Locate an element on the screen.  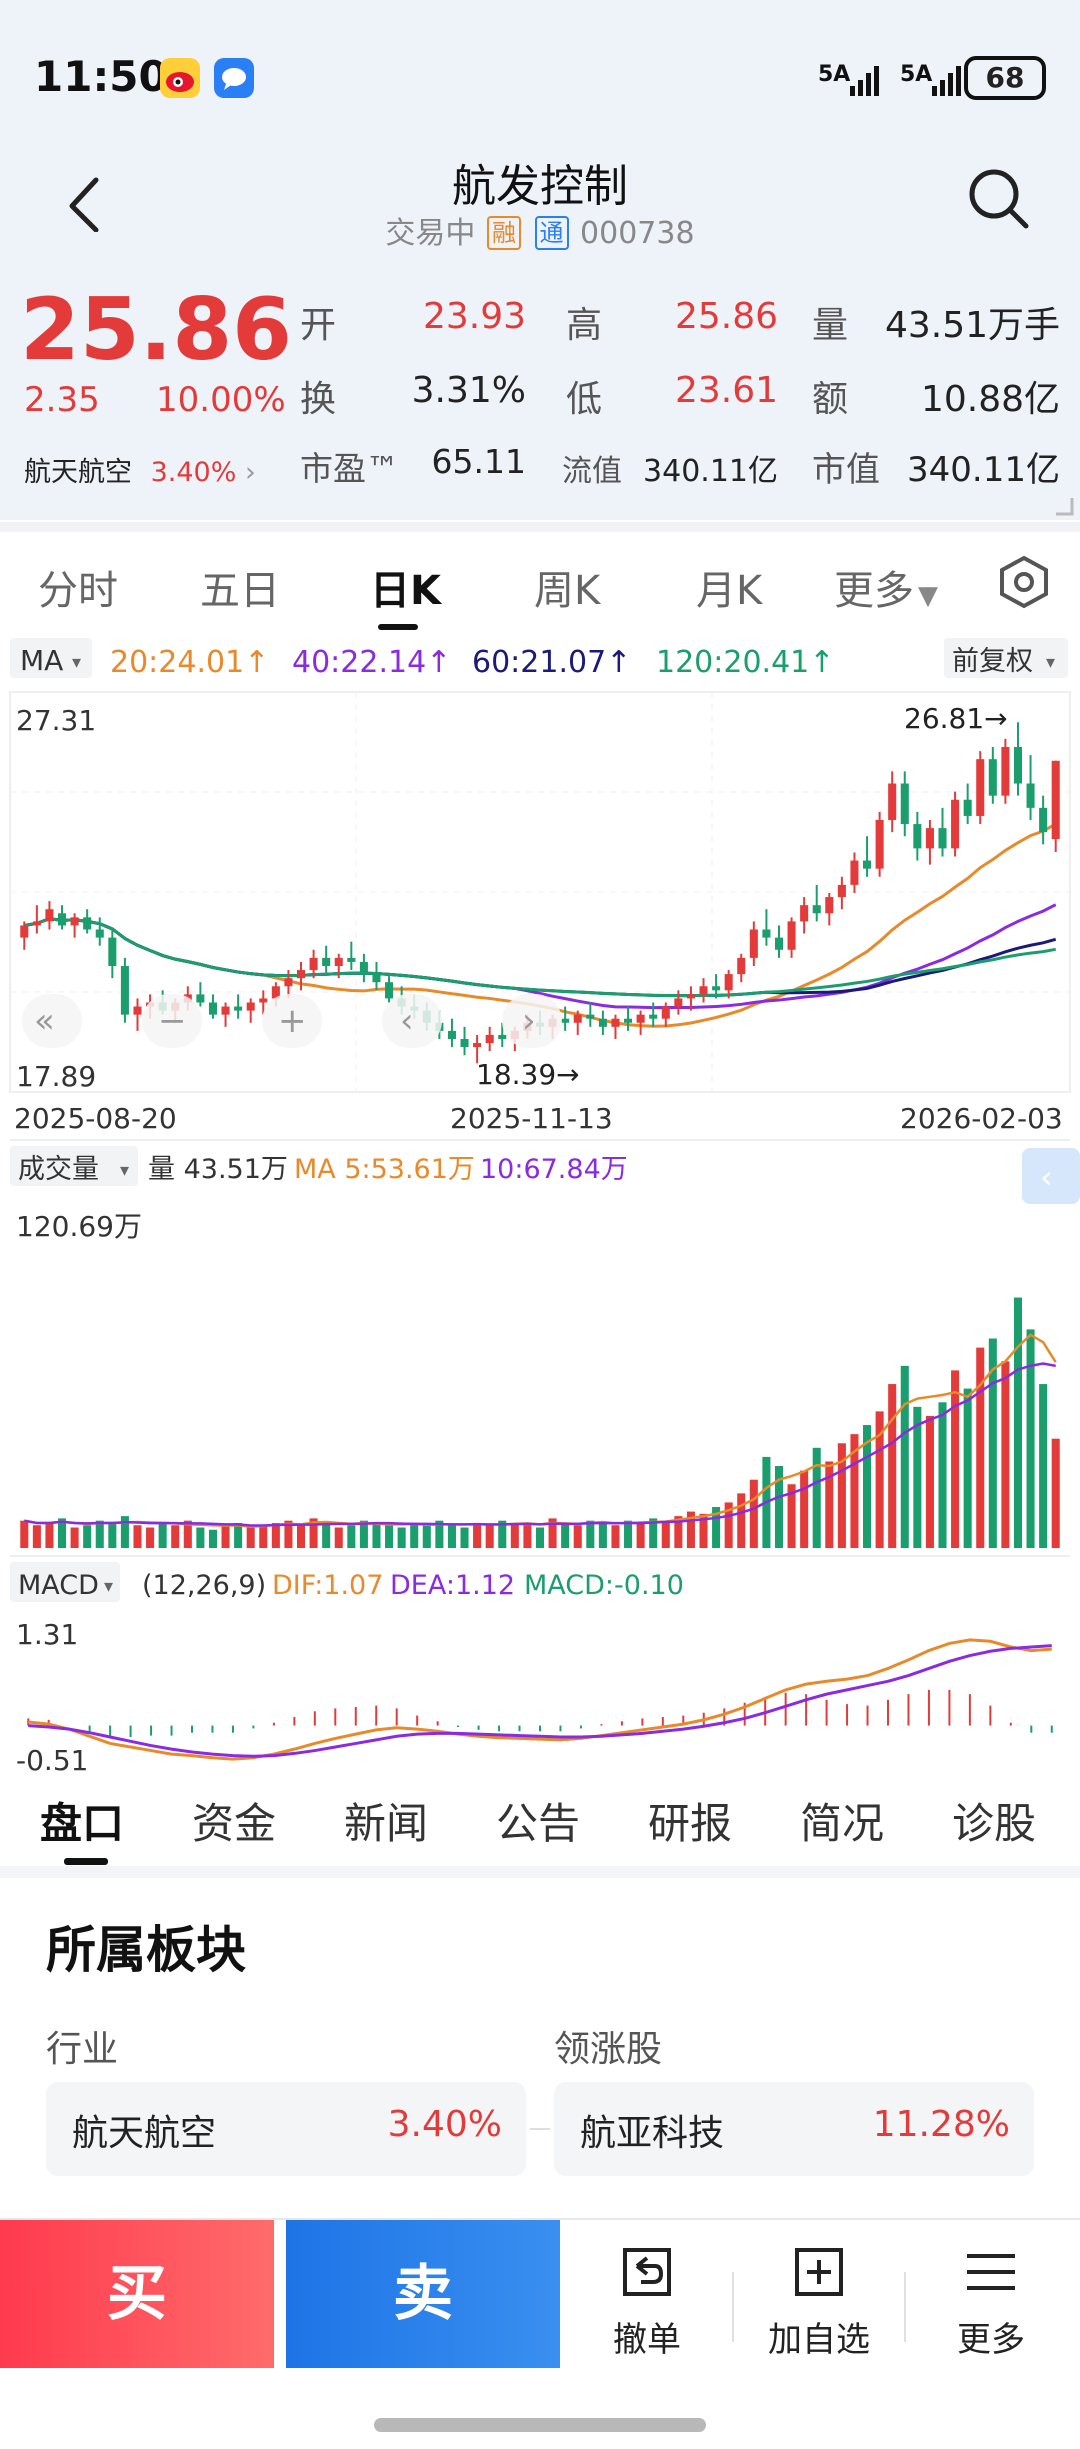
add-box-icon is located at coordinates (819, 2272).